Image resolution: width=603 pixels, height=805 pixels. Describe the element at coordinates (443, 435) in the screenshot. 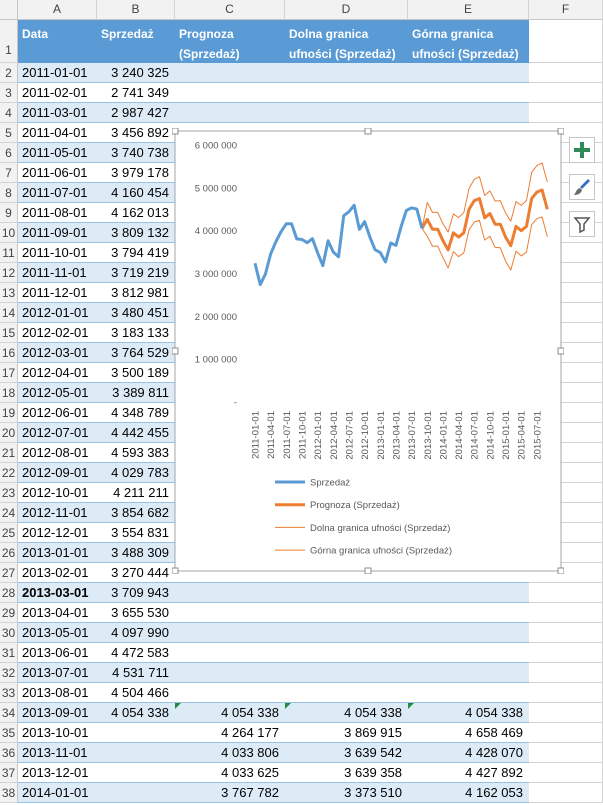

I see `x-tick-label: 2014-01-01` at that location.